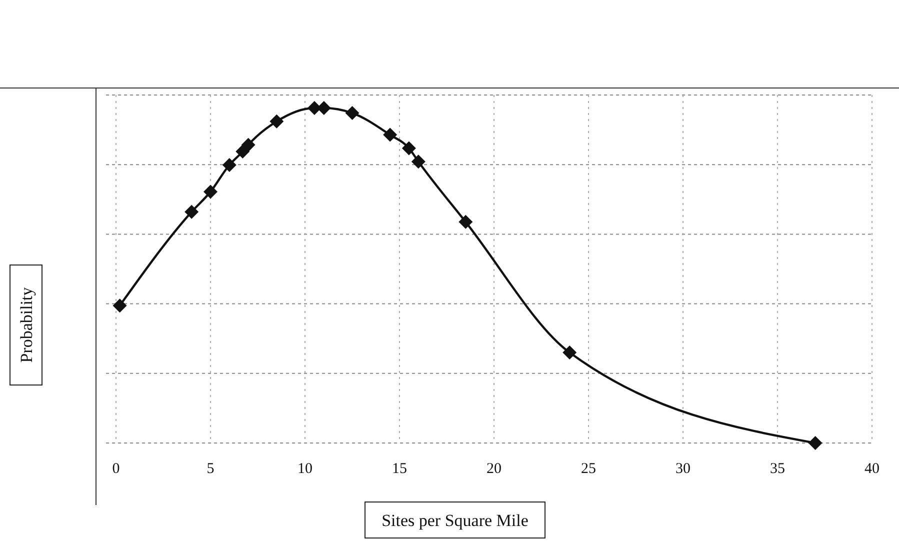  I want to click on x-tick-label: 5, so click(210, 469).